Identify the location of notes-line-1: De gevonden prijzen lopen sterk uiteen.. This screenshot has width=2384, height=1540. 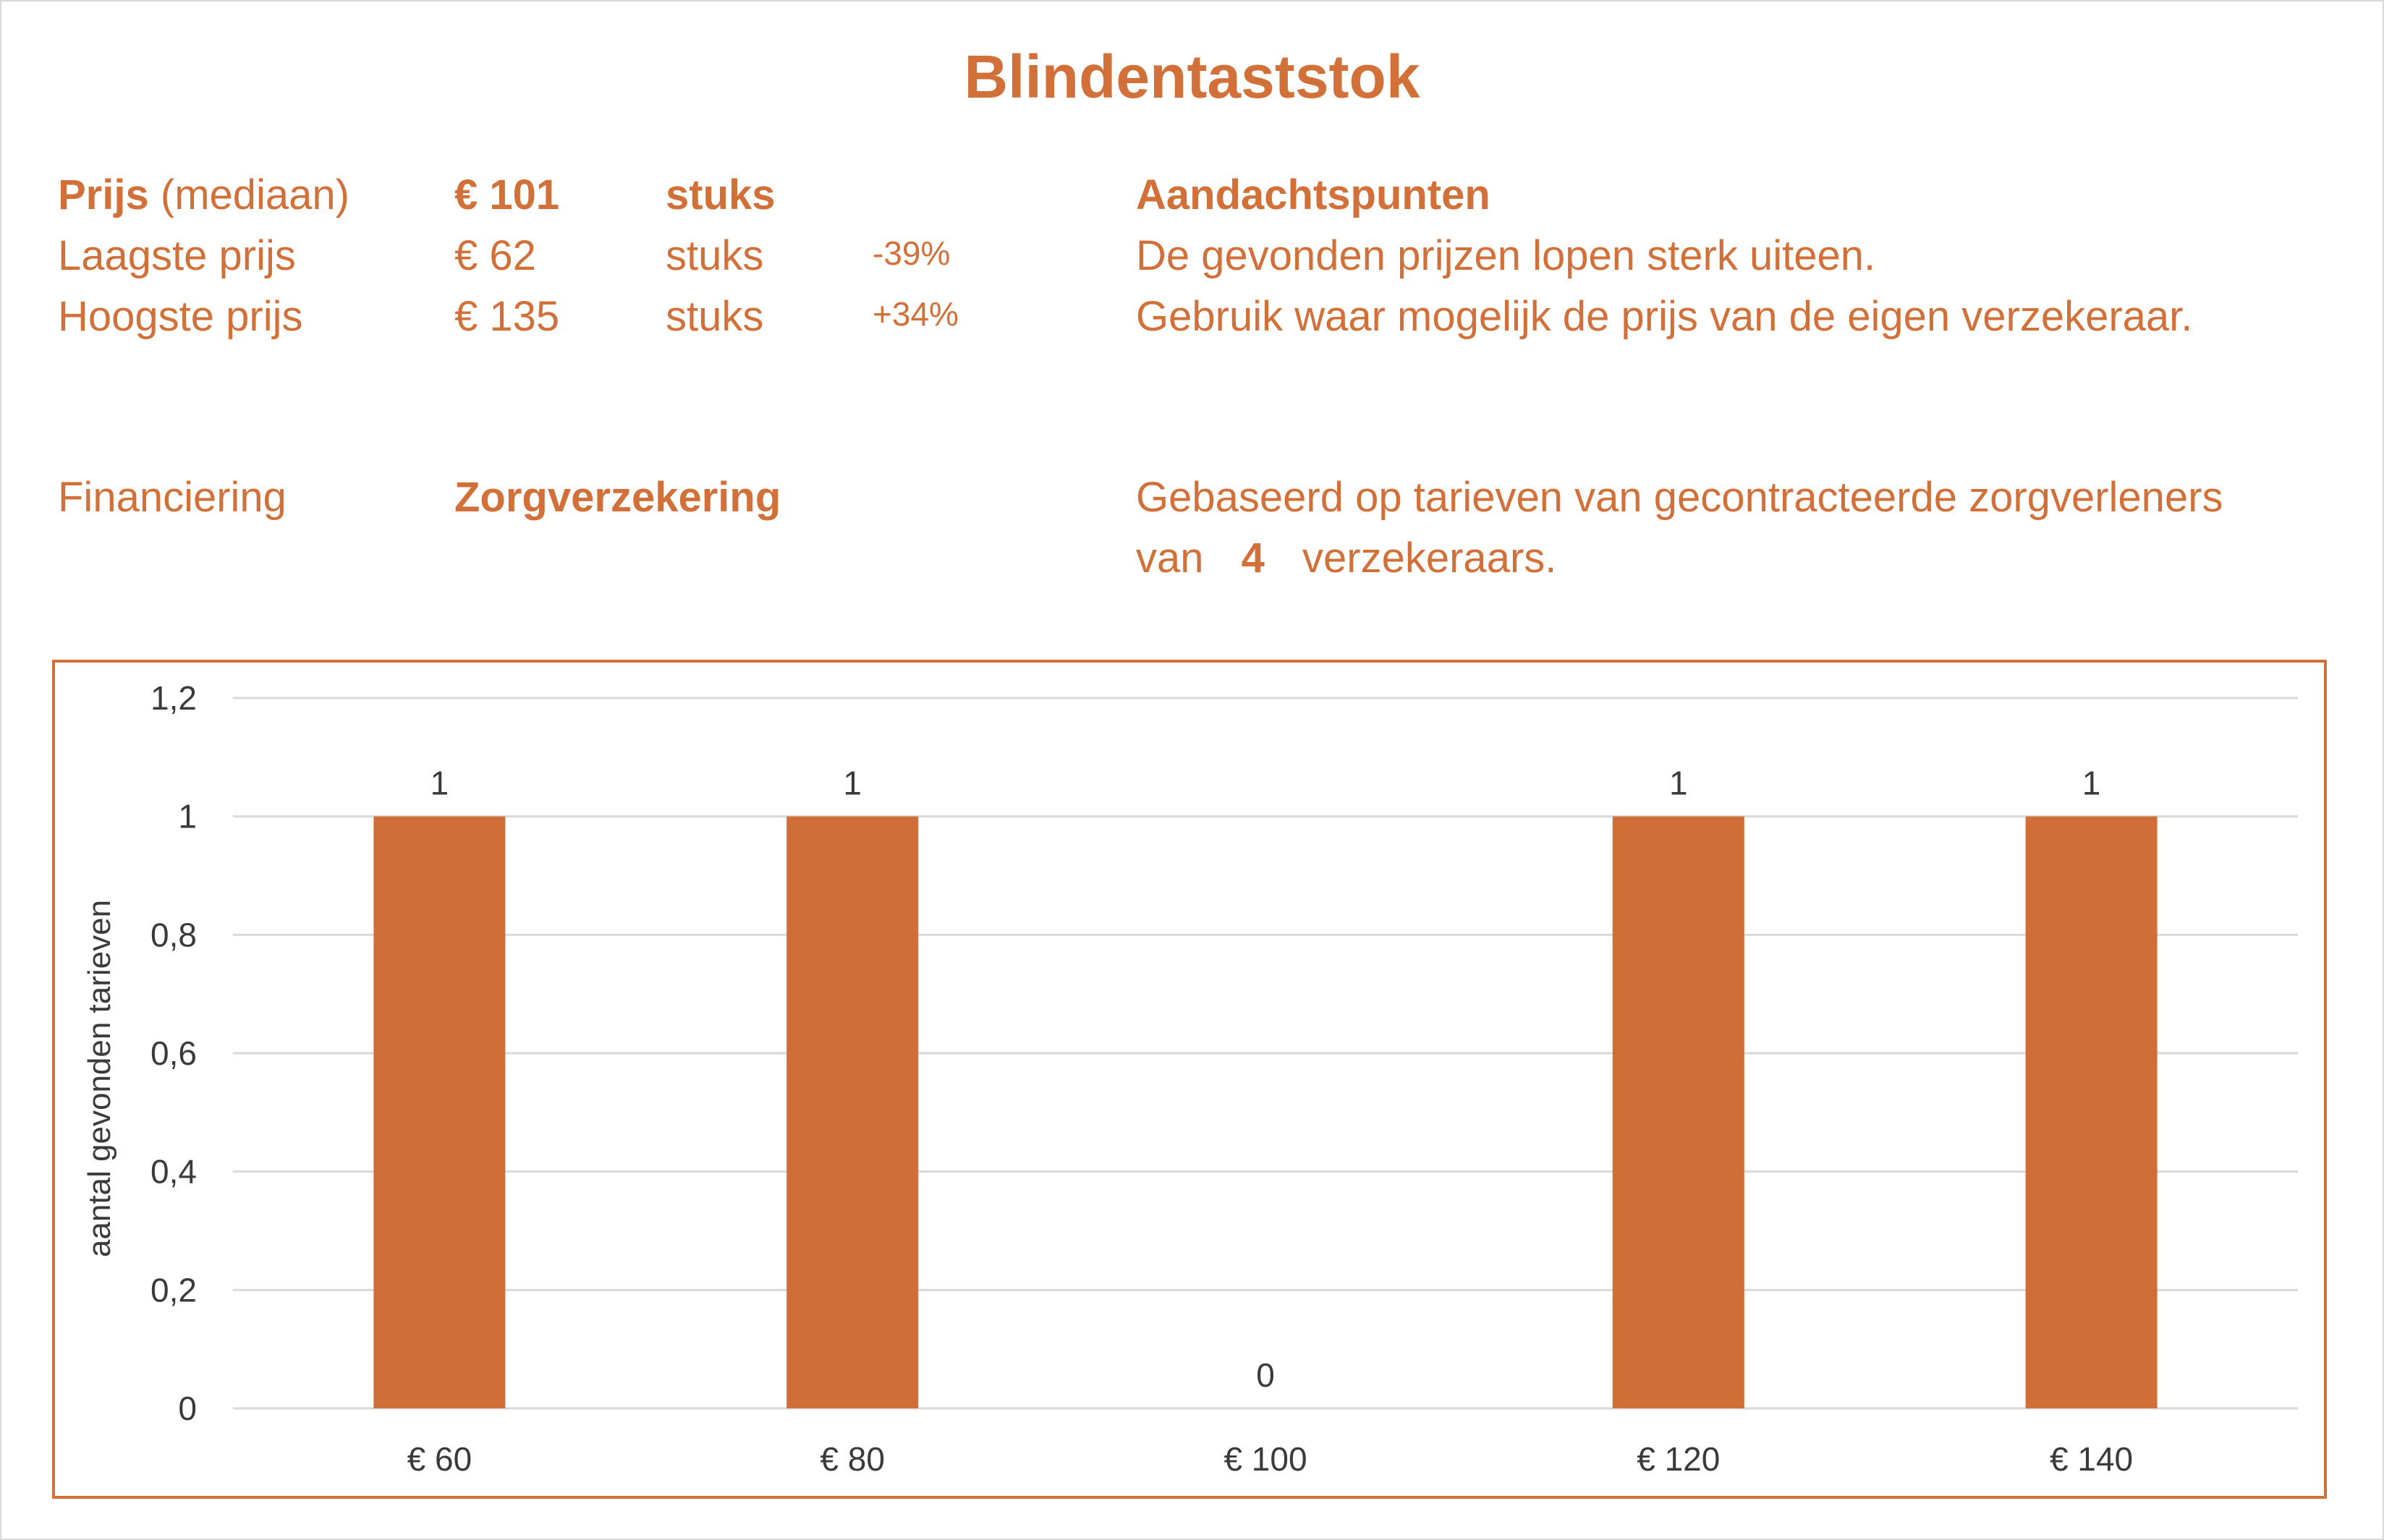
(1506, 255).